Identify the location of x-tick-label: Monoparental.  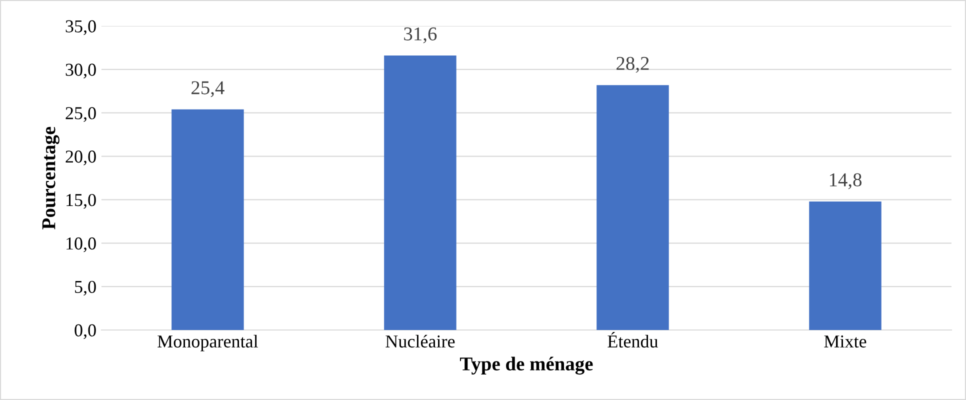
(208, 343).